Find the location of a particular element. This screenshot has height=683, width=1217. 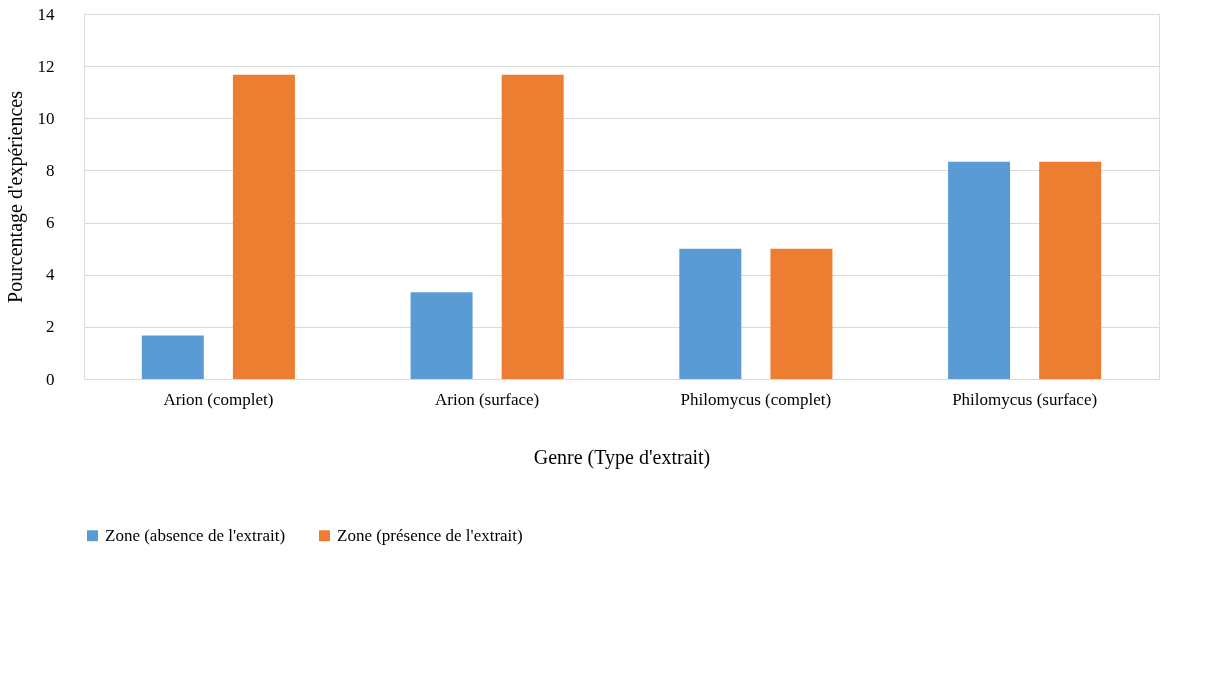

y-tick-label: 12 is located at coordinates (46, 66).